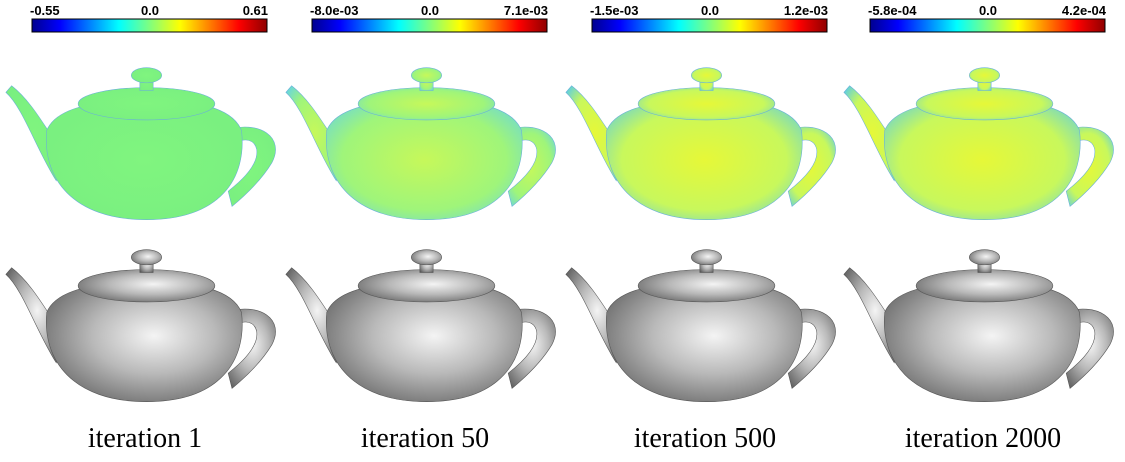 This screenshot has height=462, width=1125. What do you see at coordinates (45, 10) in the screenshot?
I see `colorbar-min-label: -0.55` at bounding box center [45, 10].